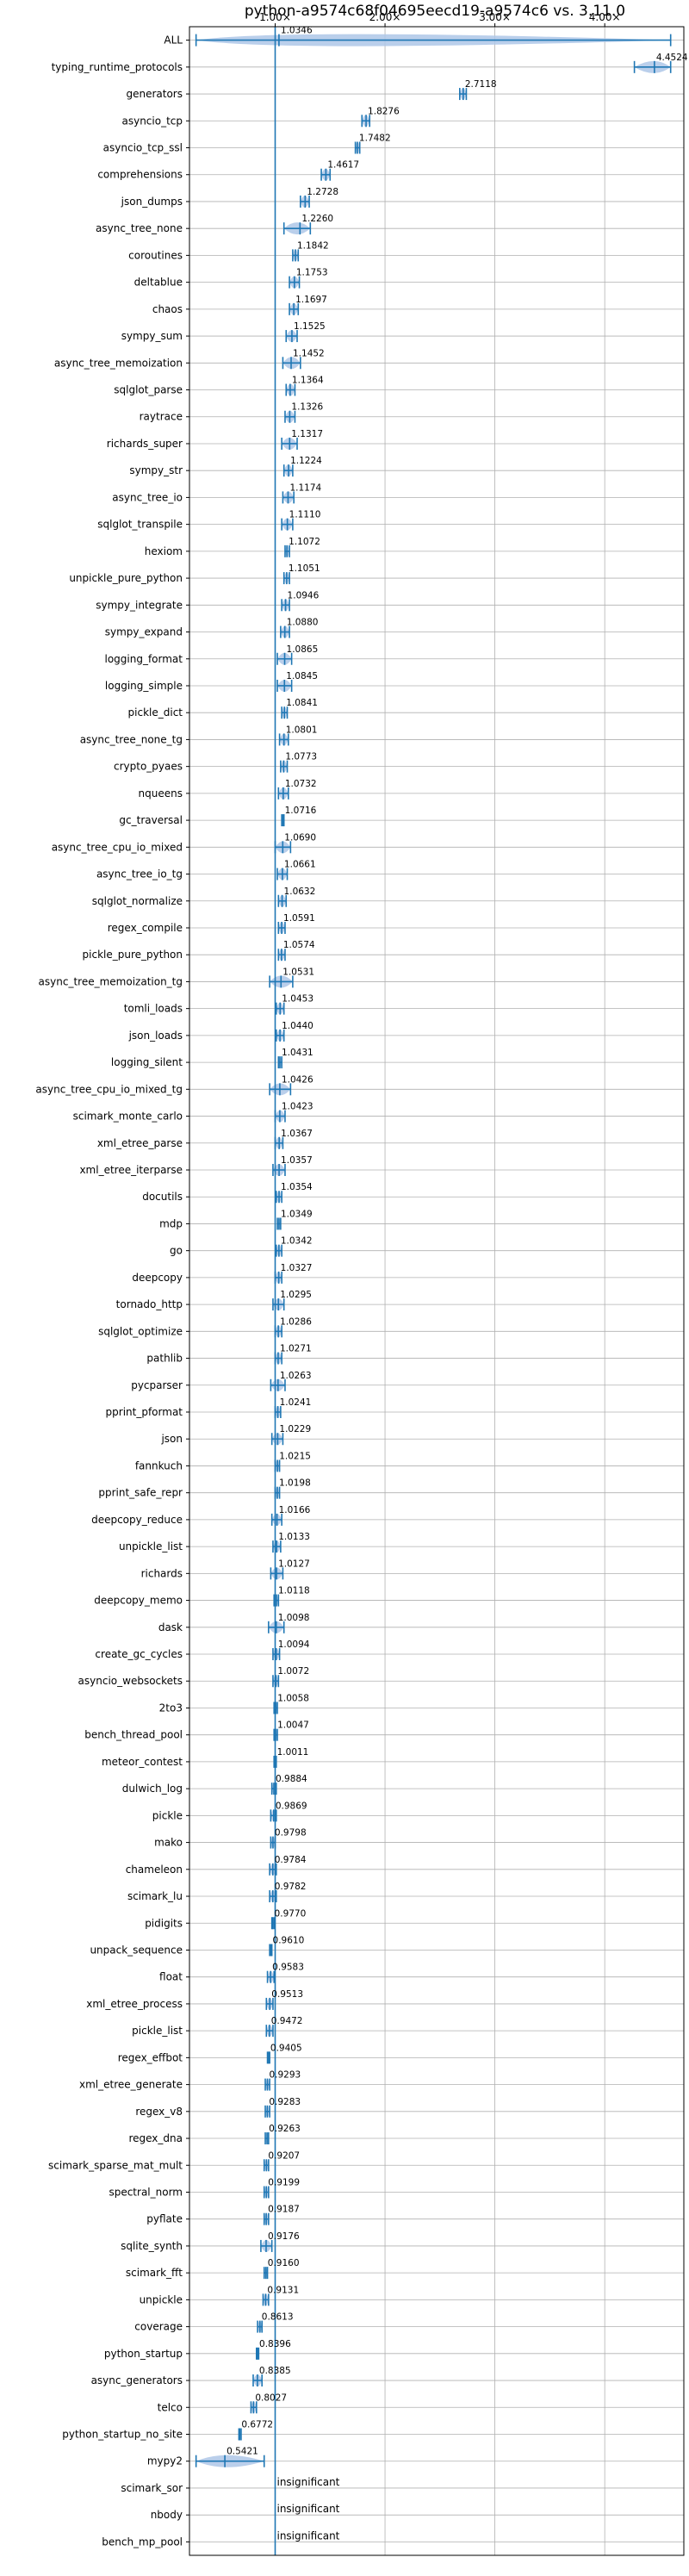 The width and height of the screenshot is (689, 2576). What do you see at coordinates (171, 1223) in the screenshot?
I see `category-label: mdp` at bounding box center [171, 1223].